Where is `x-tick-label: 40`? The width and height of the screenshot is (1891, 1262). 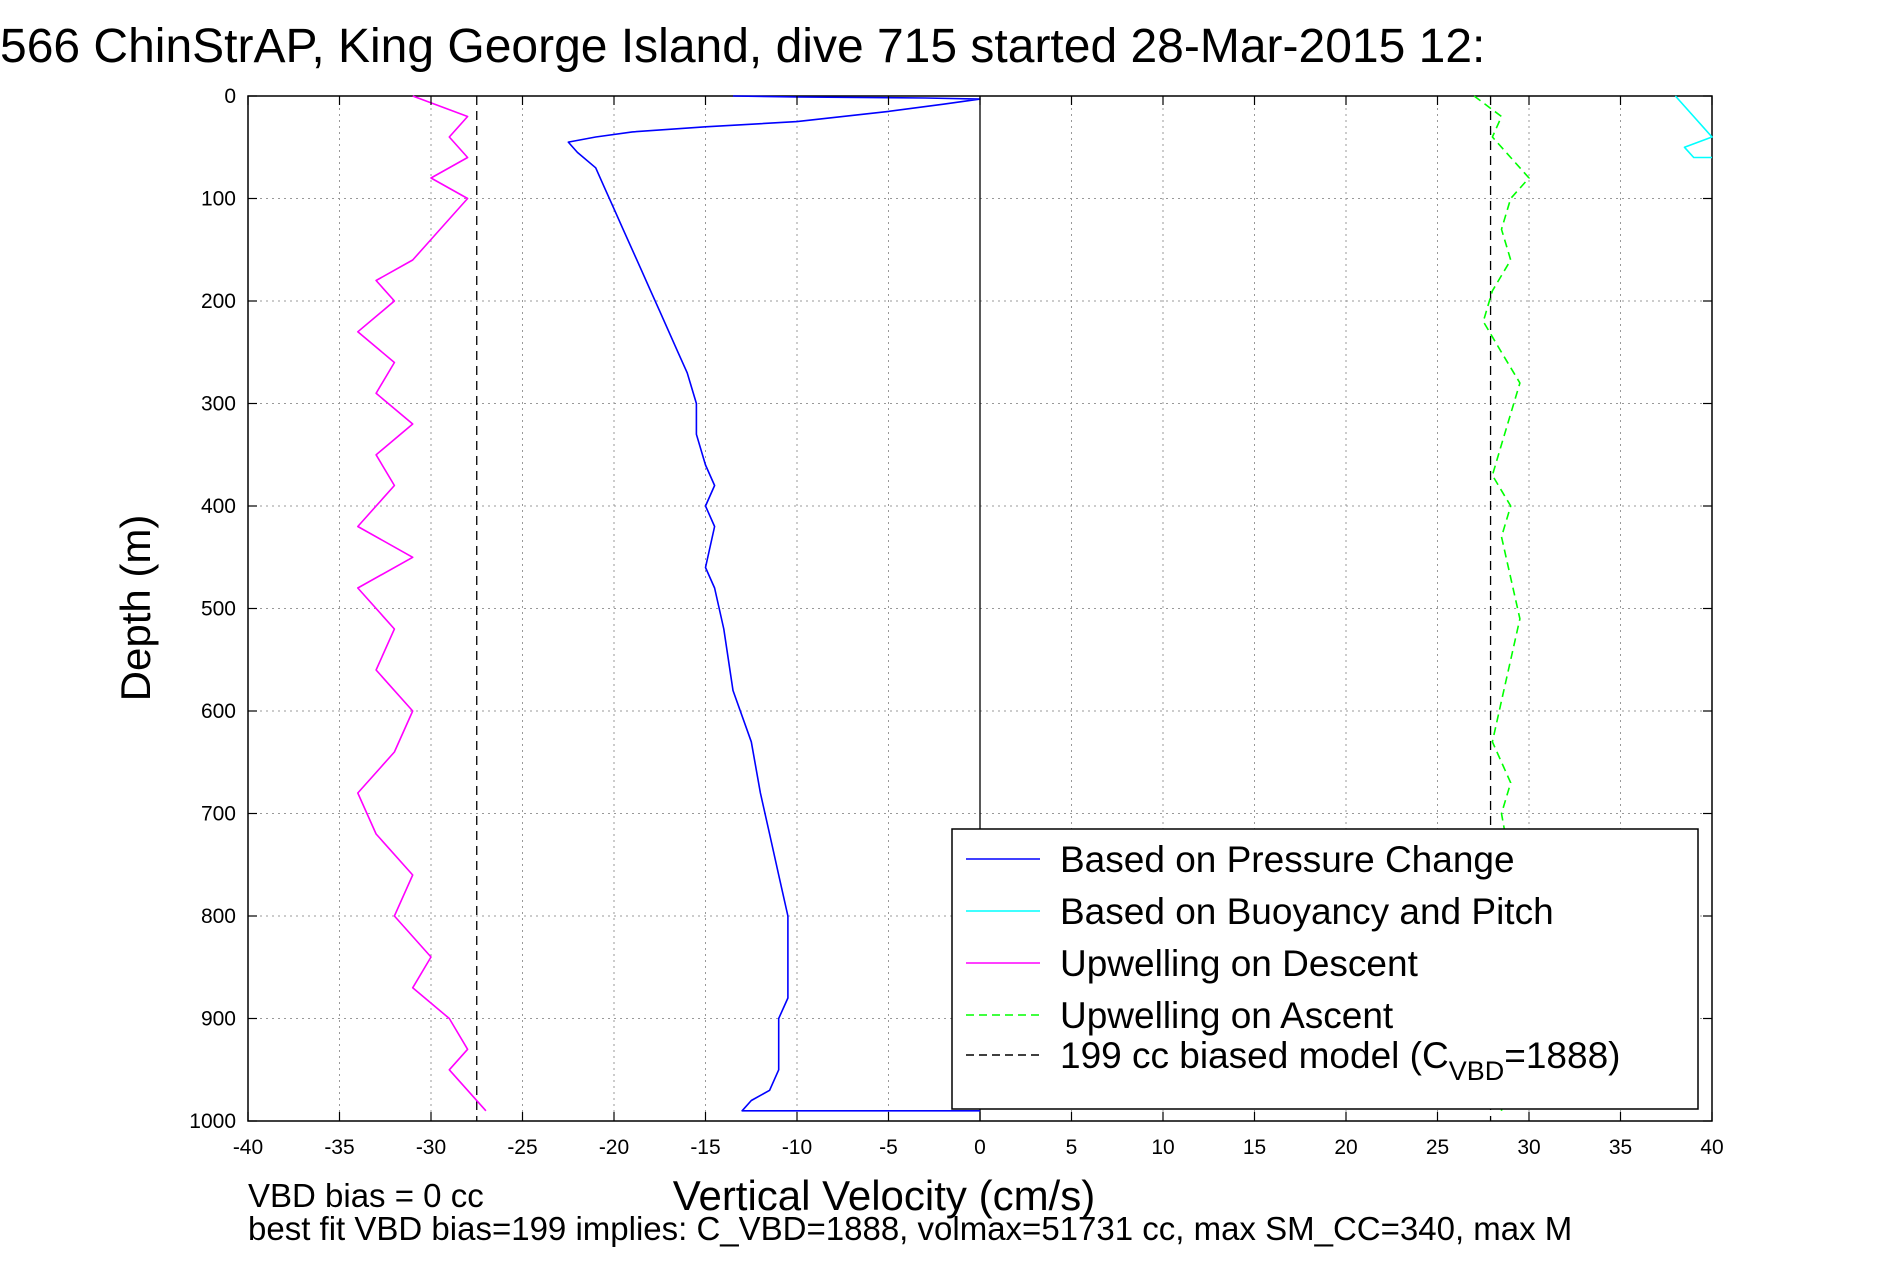 x-tick-label: 40 is located at coordinates (1711, 1147).